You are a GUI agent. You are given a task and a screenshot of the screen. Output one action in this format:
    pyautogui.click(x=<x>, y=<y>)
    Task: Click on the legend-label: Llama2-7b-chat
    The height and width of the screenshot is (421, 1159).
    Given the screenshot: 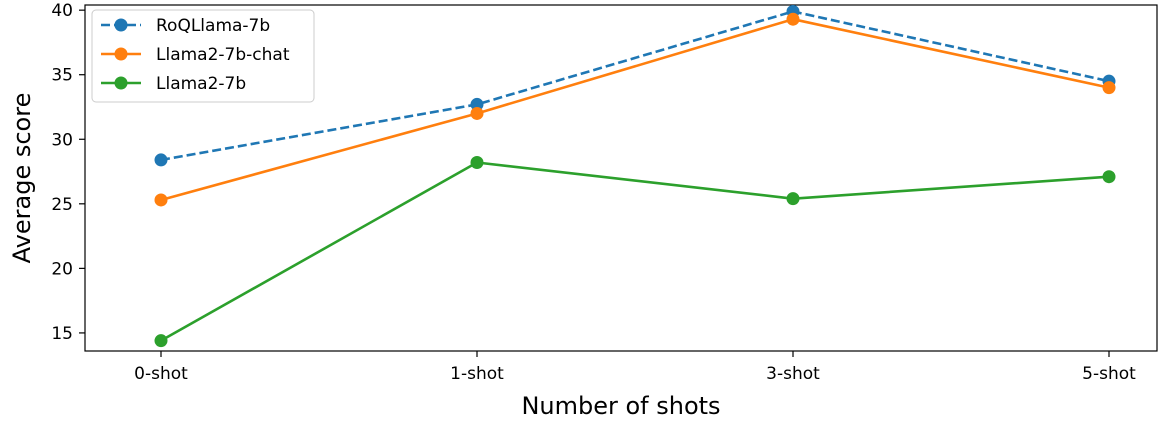 What is the action you would take?
    pyautogui.click(x=223, y=55)
    